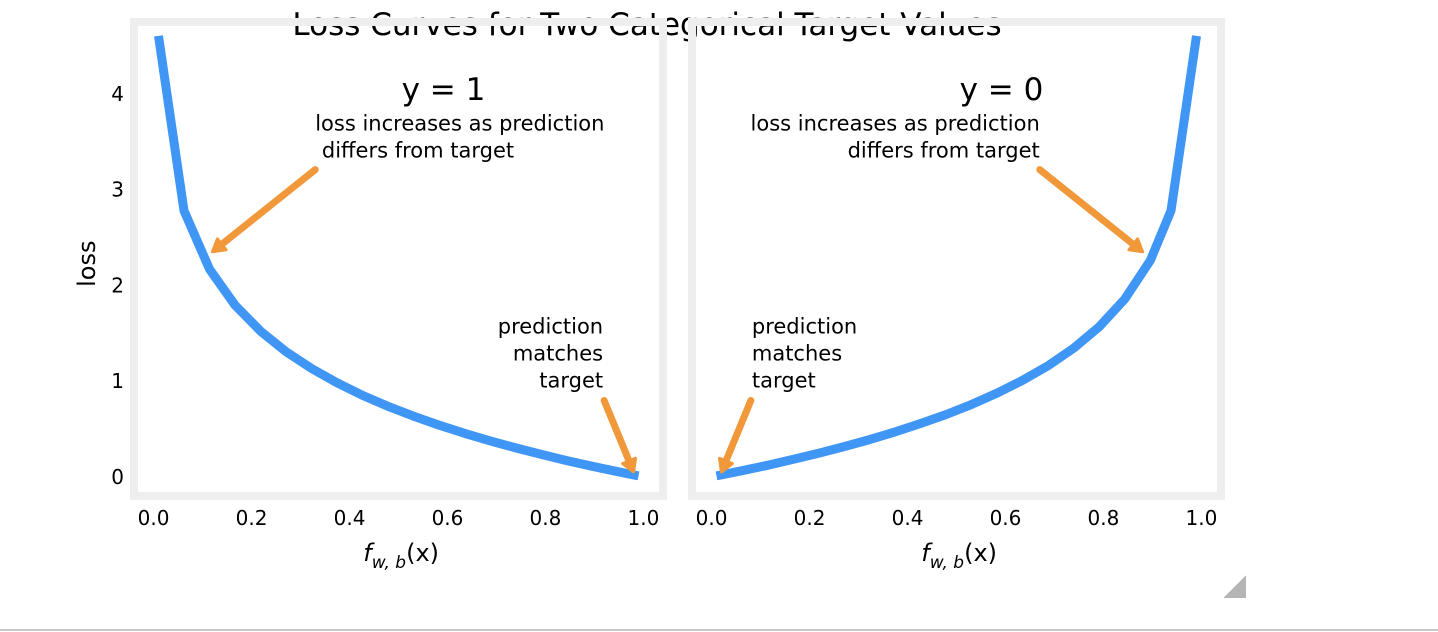  Describe the element at coordinates (117, 381) in the screenshot. I see `y-tick-label: 1` at that location.